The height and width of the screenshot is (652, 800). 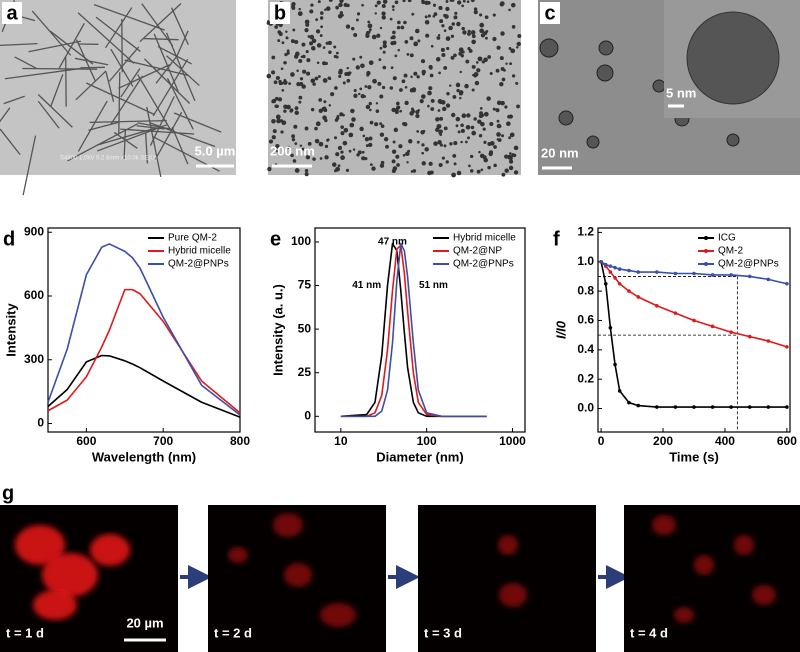 What do you see at coordinates (585, 290) in the screenshot?
I see `y-tick-label: 0.8` at bounding box center [585, 290].